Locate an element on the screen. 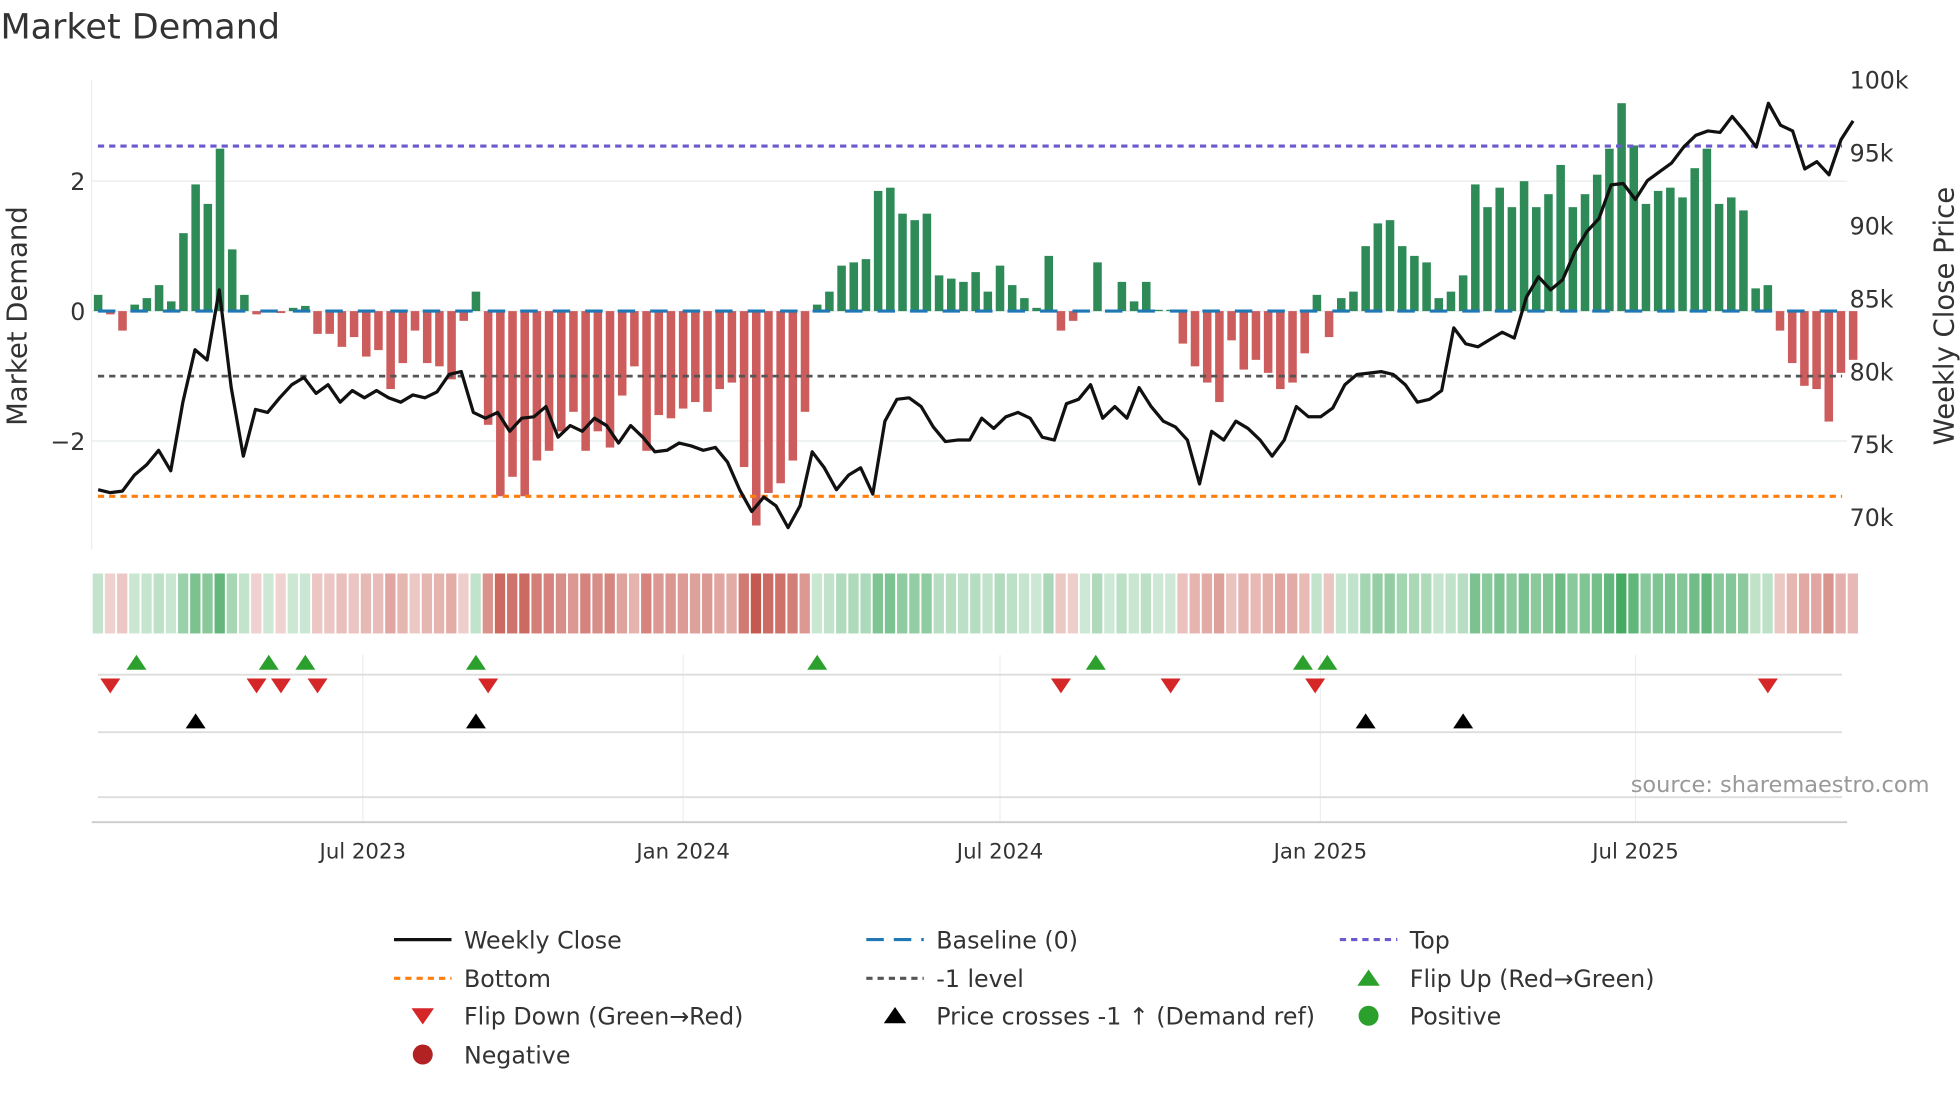  chart-title: Market Demand is located at coordinates (140, 28).